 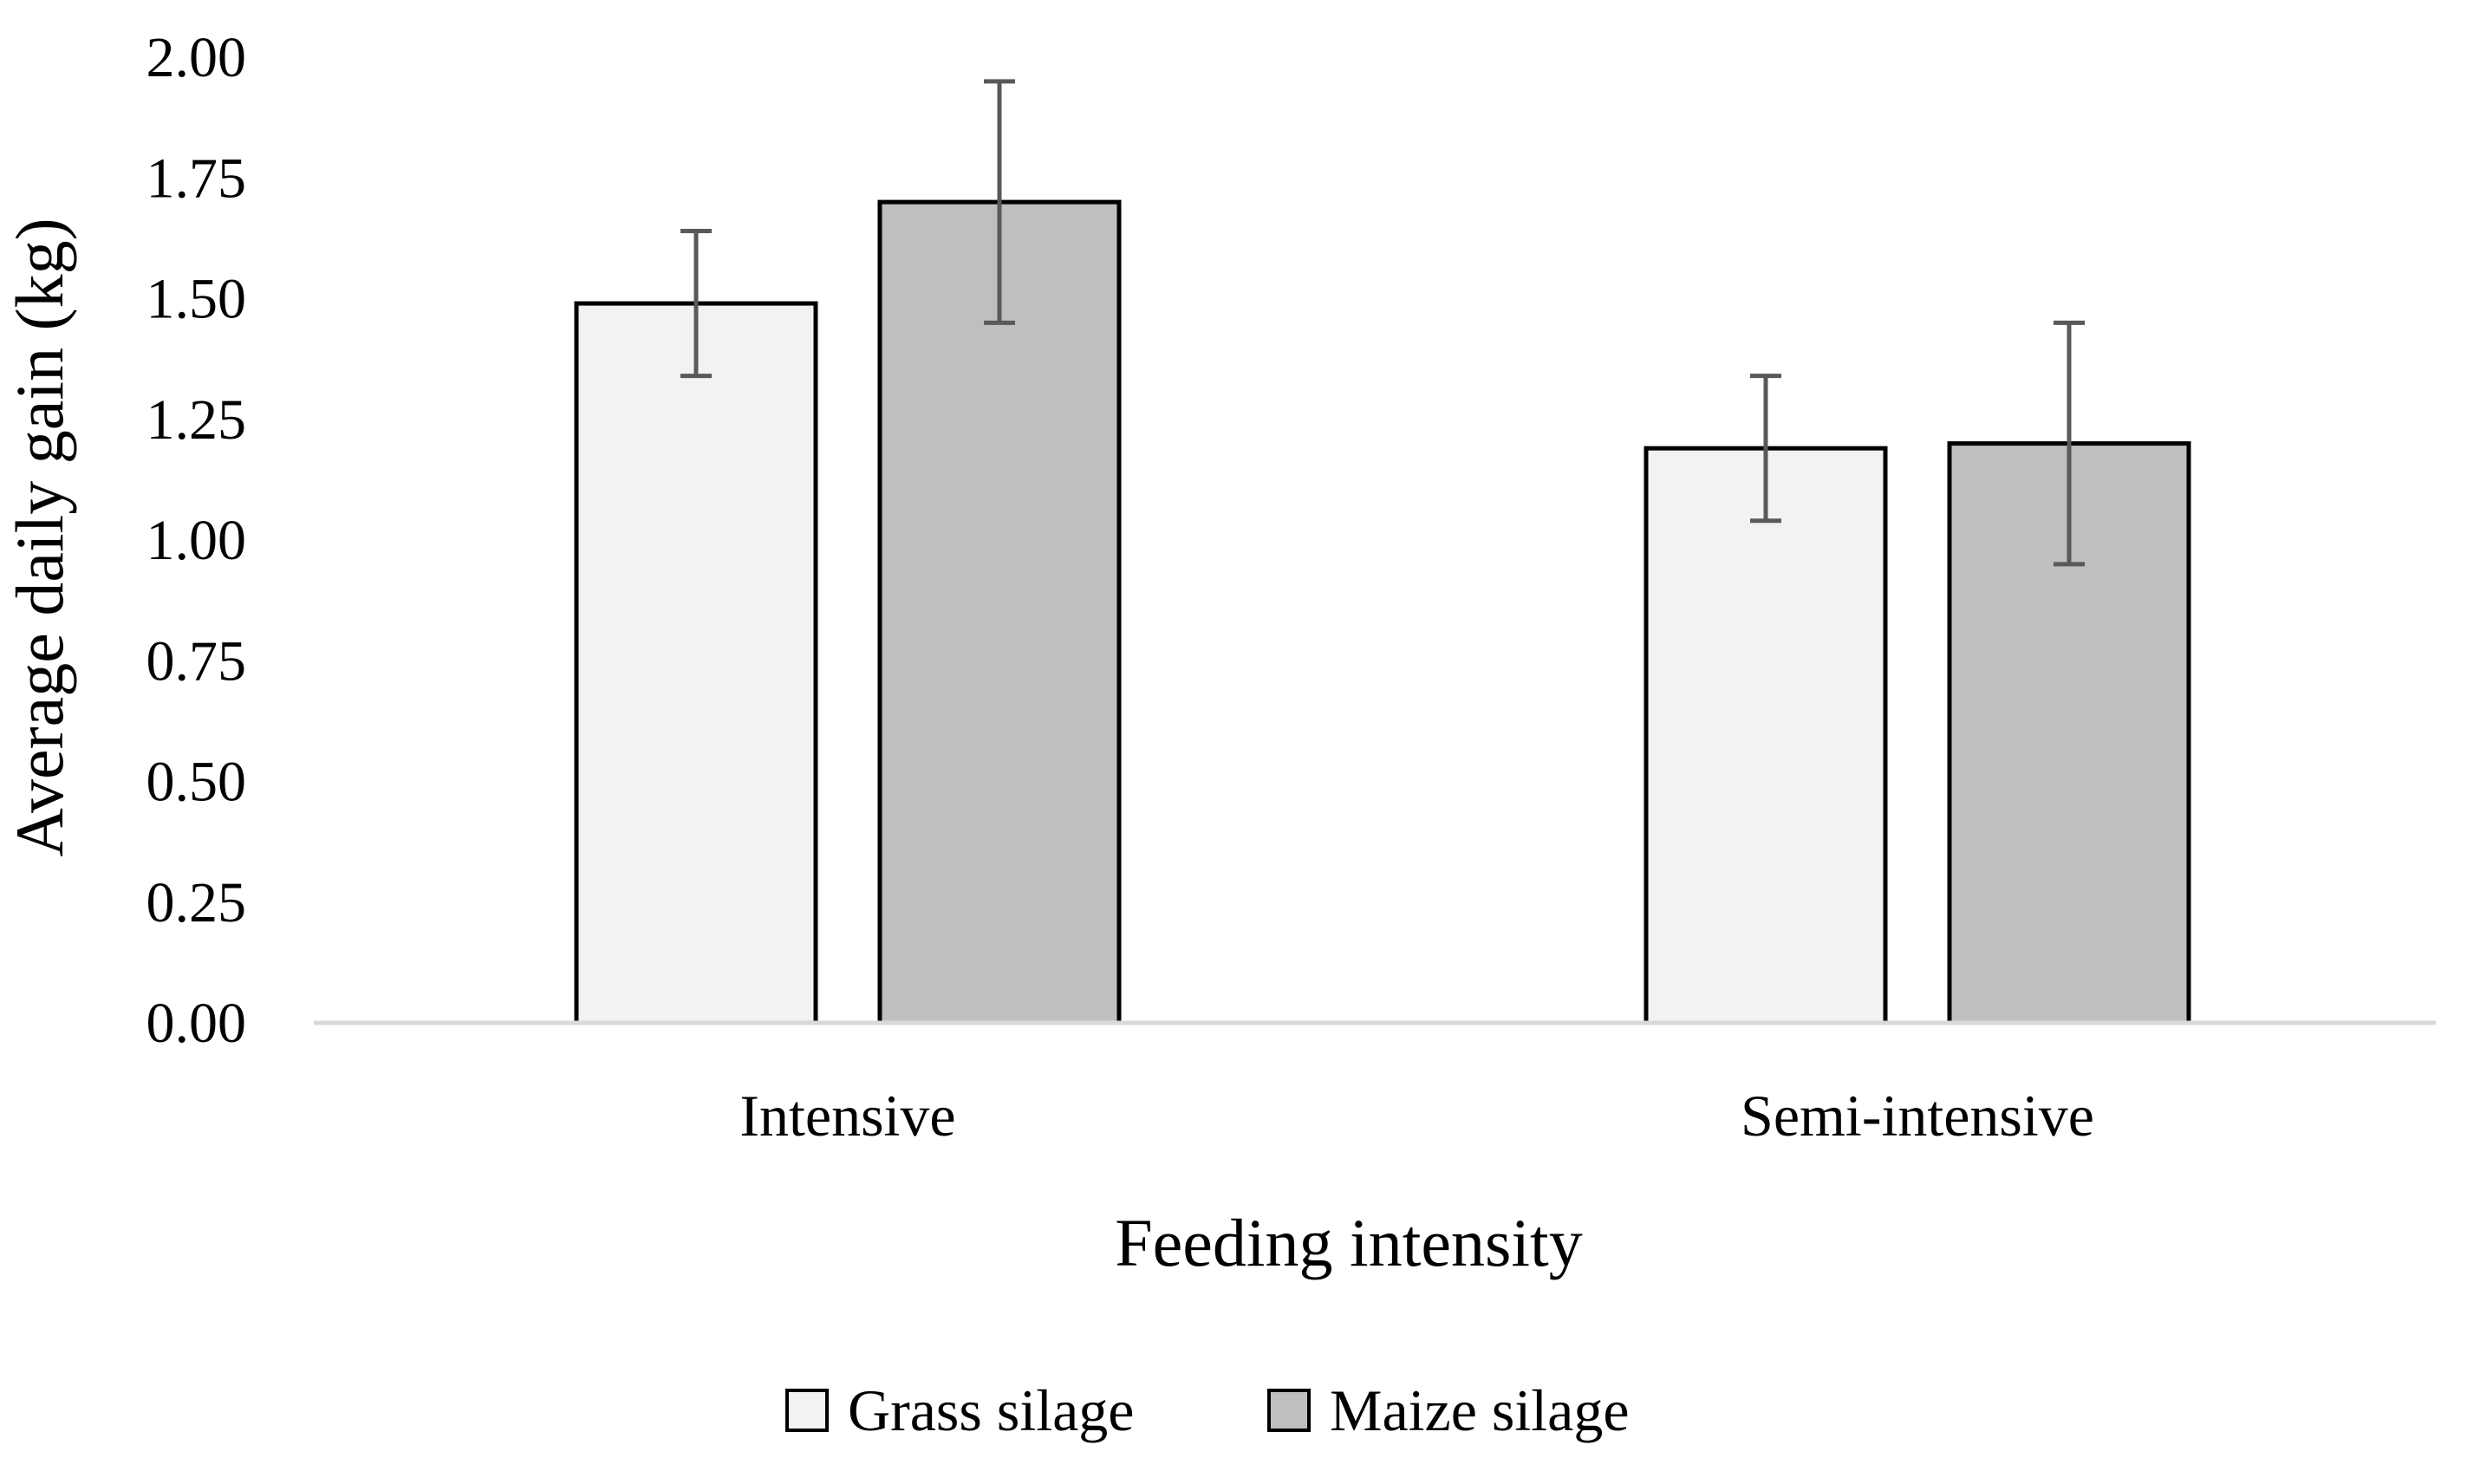 I want to click on legend-item-grass-silage: Grass silage, so click(x=960, y=1410).